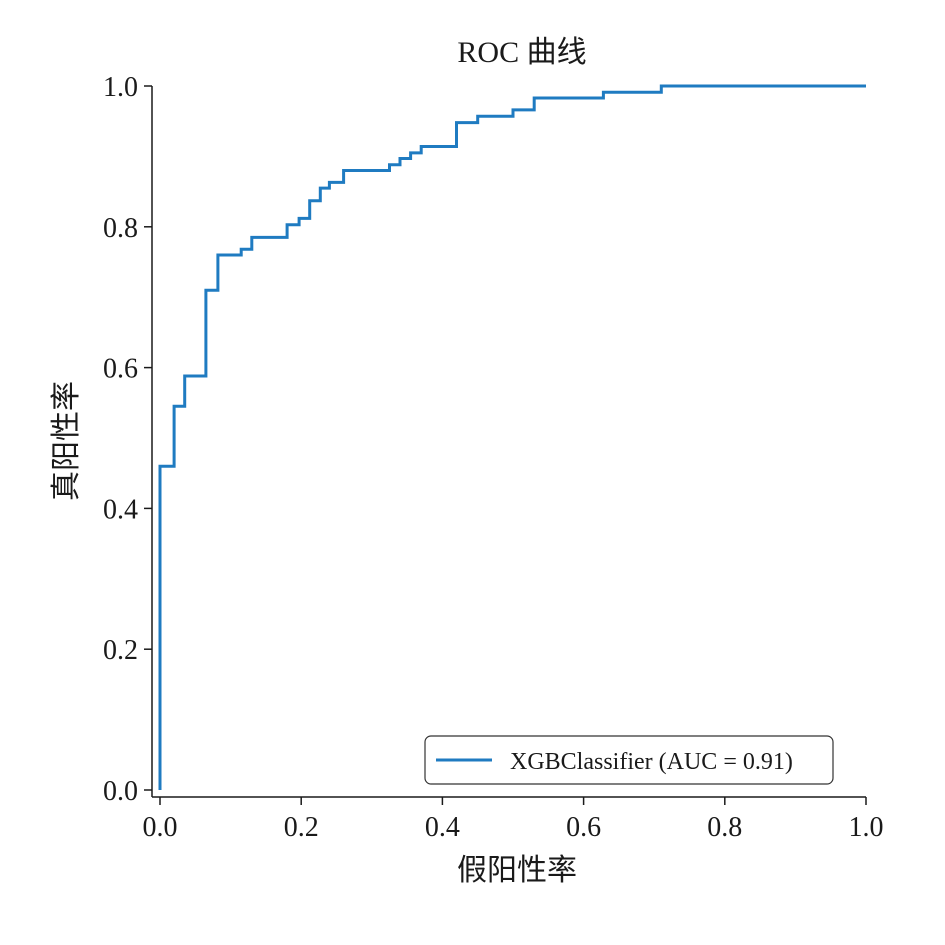  What do you see at coordinates (127, 439) in the screenshot?
I see `y-axis-ticks: 0.0 0.2 0.4 0.6 0.8 1.0` at bounding box center [127, 439].